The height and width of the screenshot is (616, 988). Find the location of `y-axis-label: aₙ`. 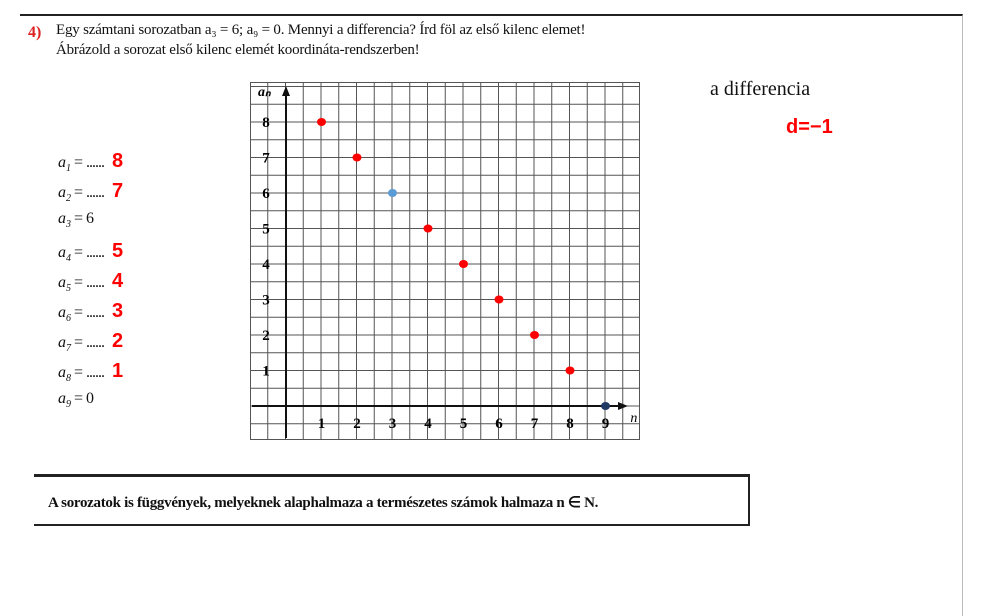

y-axis-label: aₙ is located at coordinates (265, 92).